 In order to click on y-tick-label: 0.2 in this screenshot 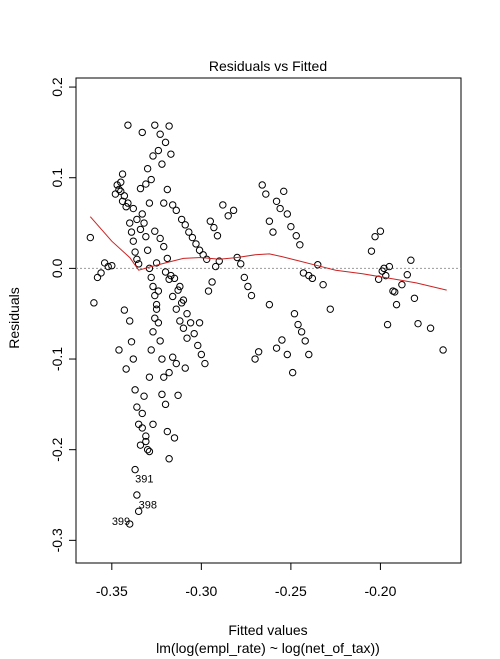, I will do `click(57, 87)`.